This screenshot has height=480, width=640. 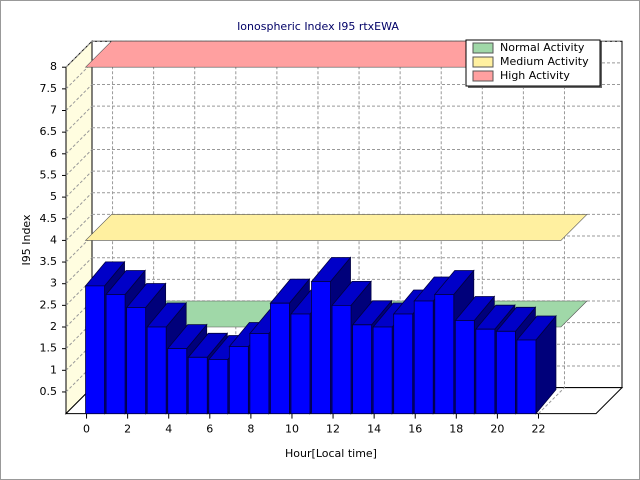 I want to click on x-axis-label: Hour[Local time], so click(x=331, y=453).